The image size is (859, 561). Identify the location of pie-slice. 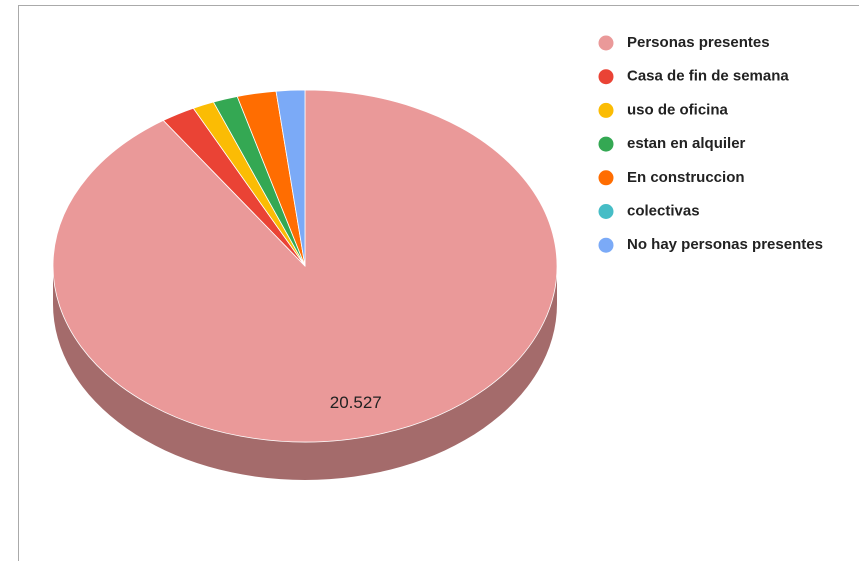
(290, 178).